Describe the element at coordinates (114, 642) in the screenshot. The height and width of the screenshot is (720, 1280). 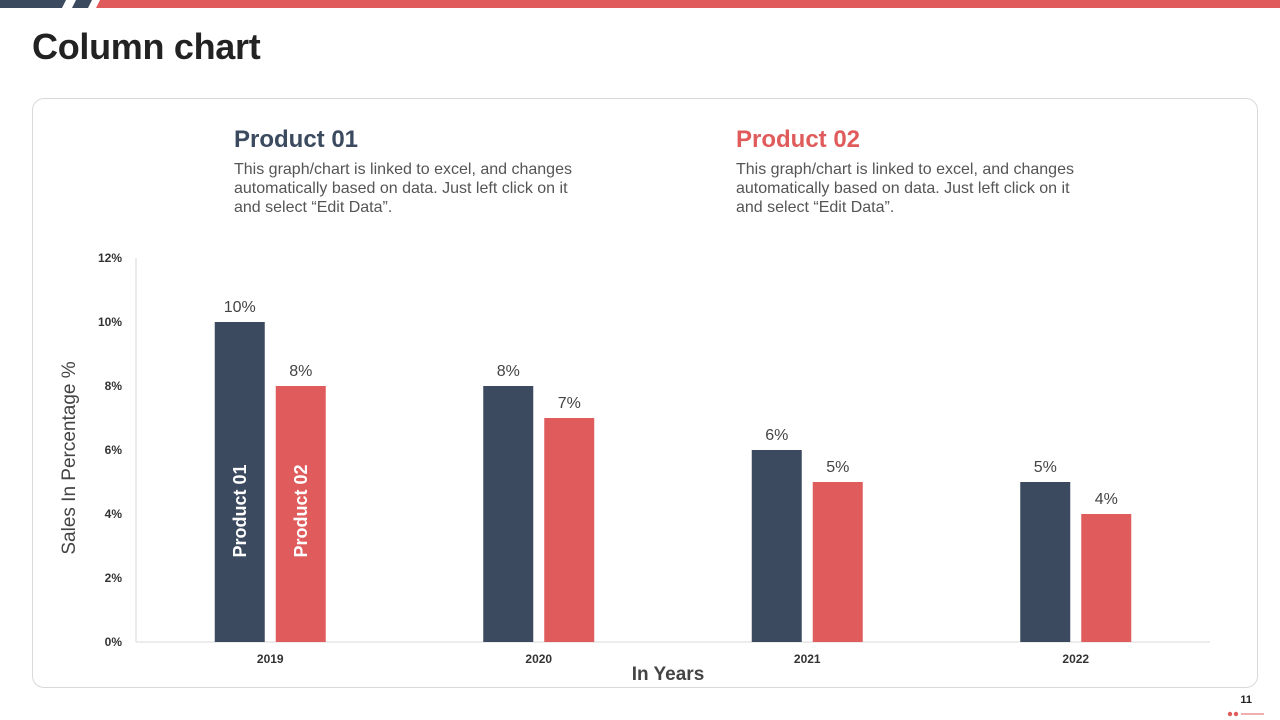
I see `y-tick-label: 0%` at that location.